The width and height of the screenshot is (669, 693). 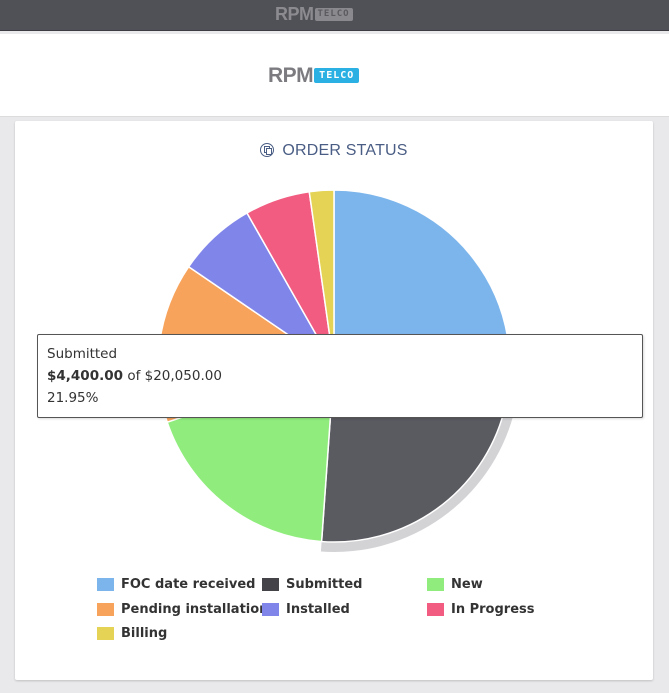 I want to click on legend-label: Billing, so click(x=144, y=633).